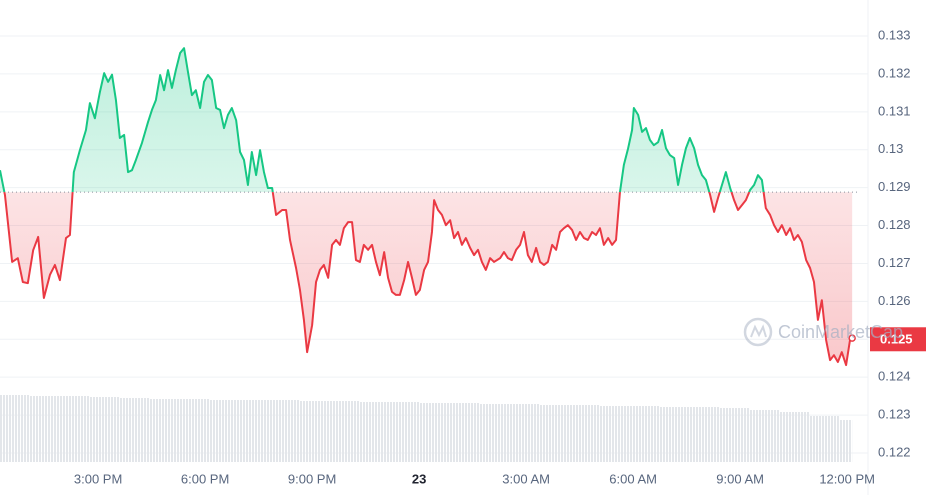  Describe the element at coordinates (894, 300) in the screenshot. I see `y-tick-label: 0.126` at that location.